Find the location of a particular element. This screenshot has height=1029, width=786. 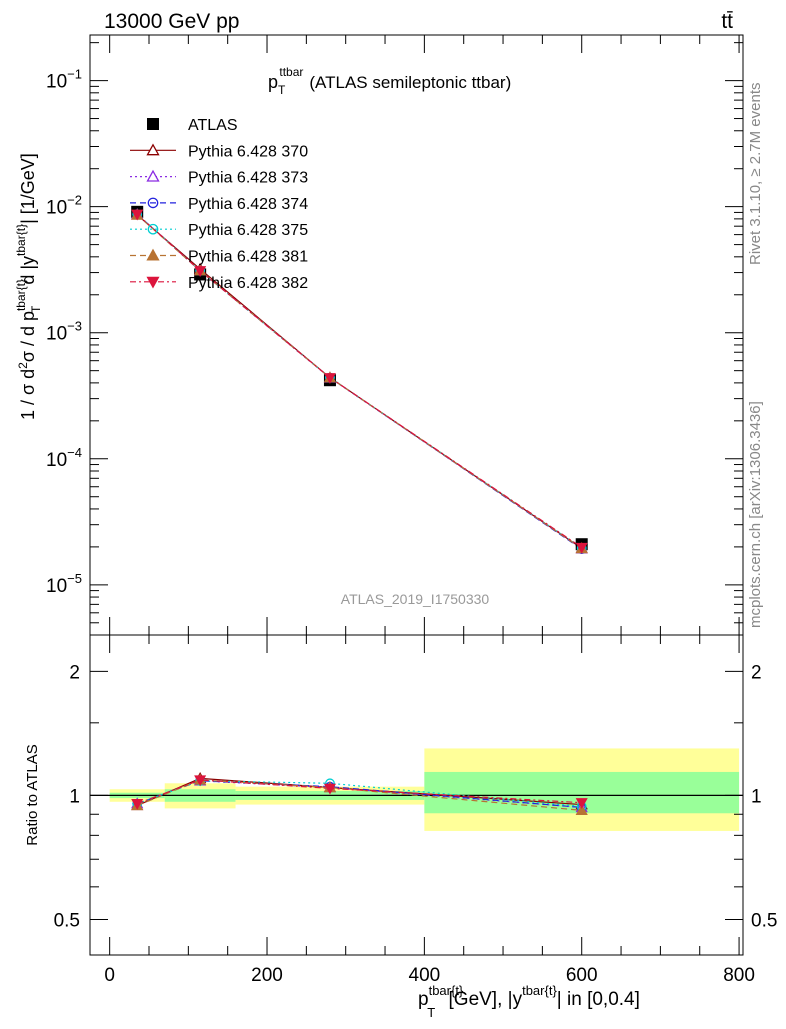

ratio-band-layer is located at coordinates (424, 789).